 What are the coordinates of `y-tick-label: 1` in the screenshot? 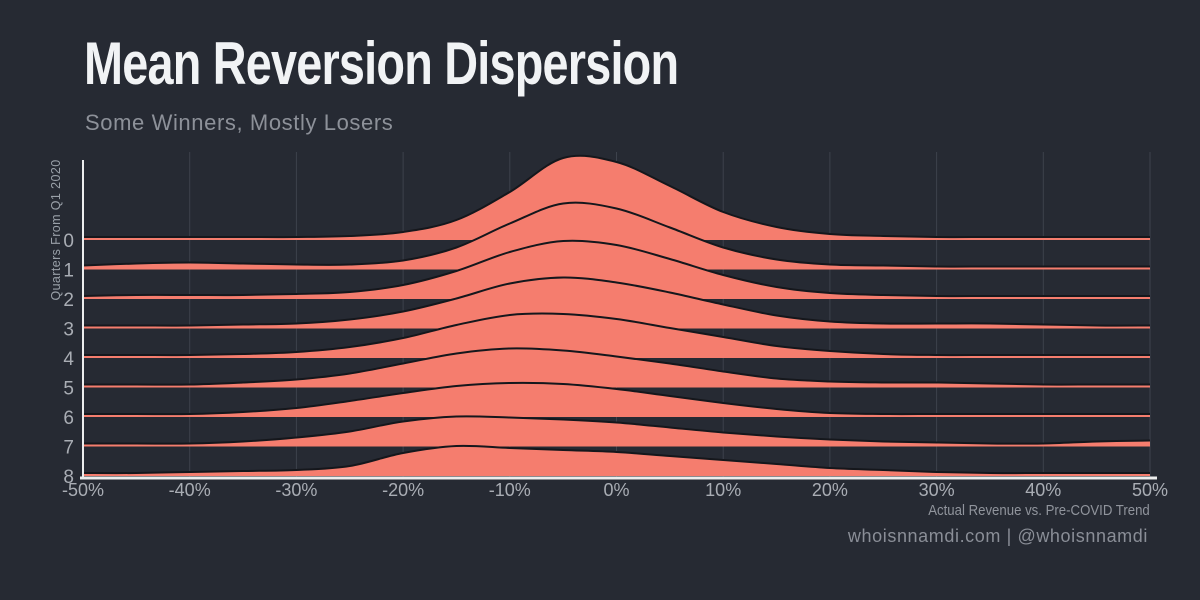 It's located at (68, 271).